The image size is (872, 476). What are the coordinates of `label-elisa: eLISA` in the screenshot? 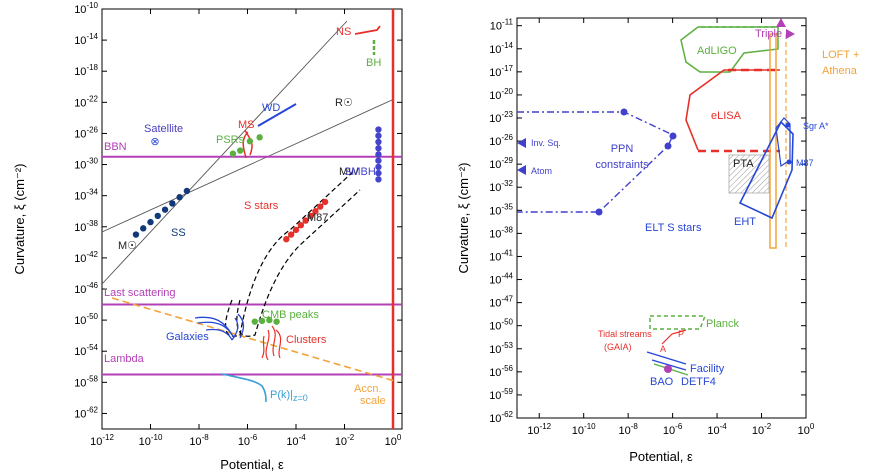 It's located at (726, 116).